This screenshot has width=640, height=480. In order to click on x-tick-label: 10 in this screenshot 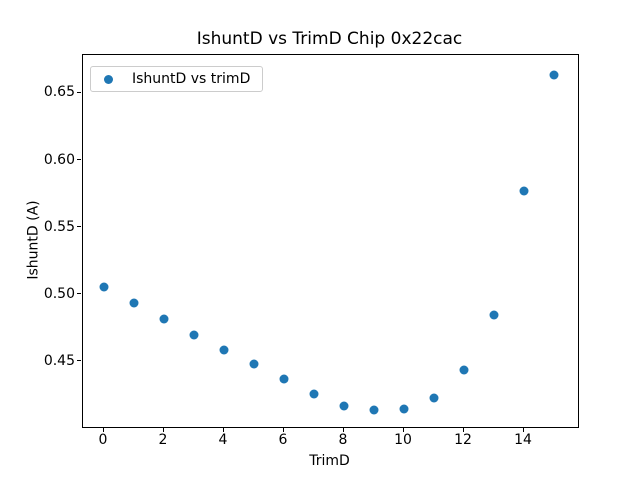, I will do `click(403, 440)`.